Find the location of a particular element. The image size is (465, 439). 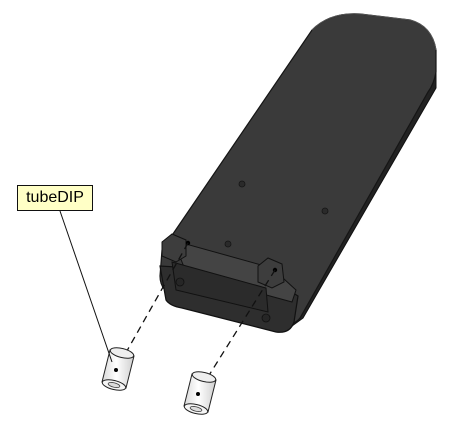

tube-left-dot is located at coordinates (116, 370).